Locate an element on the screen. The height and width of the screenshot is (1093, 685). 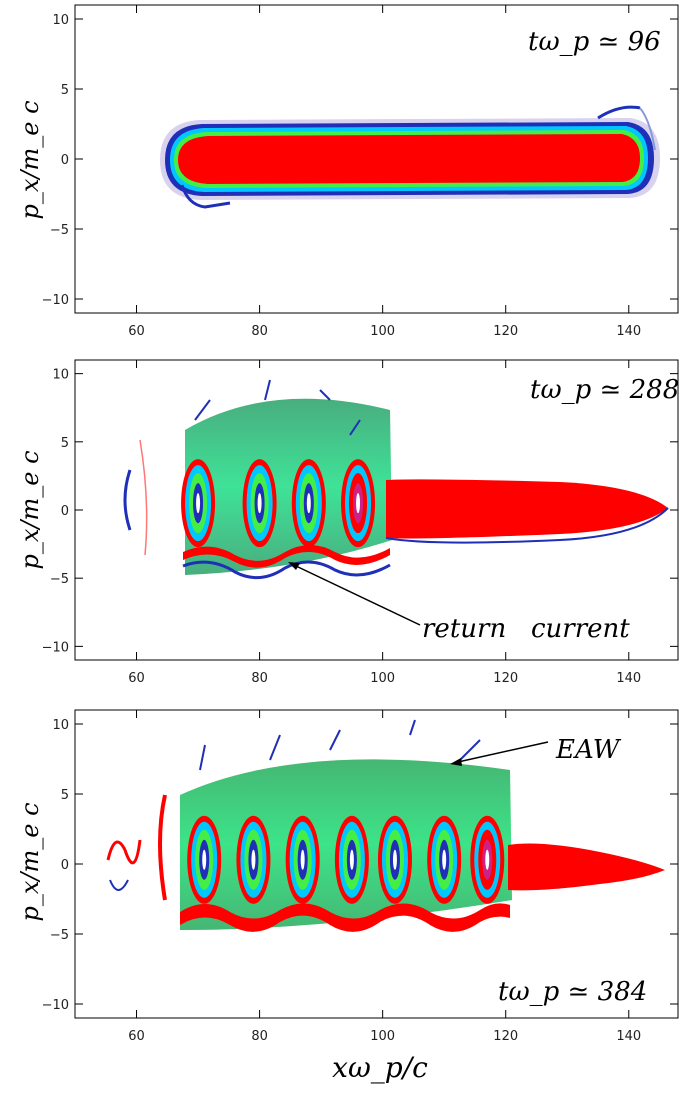
return-current-label: return current is located at coordinates (526, 629).